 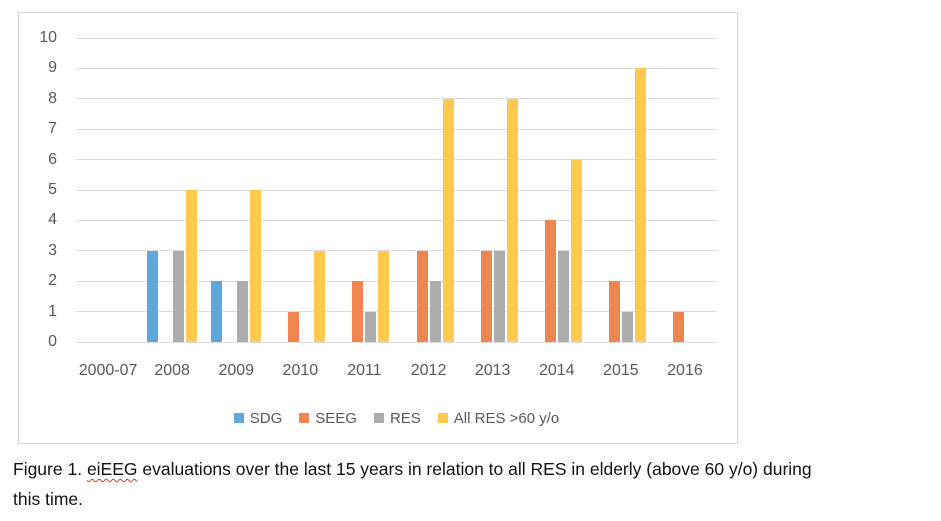 I want to click on y-axis-tick-label: 8, so click(x=52, y=98).